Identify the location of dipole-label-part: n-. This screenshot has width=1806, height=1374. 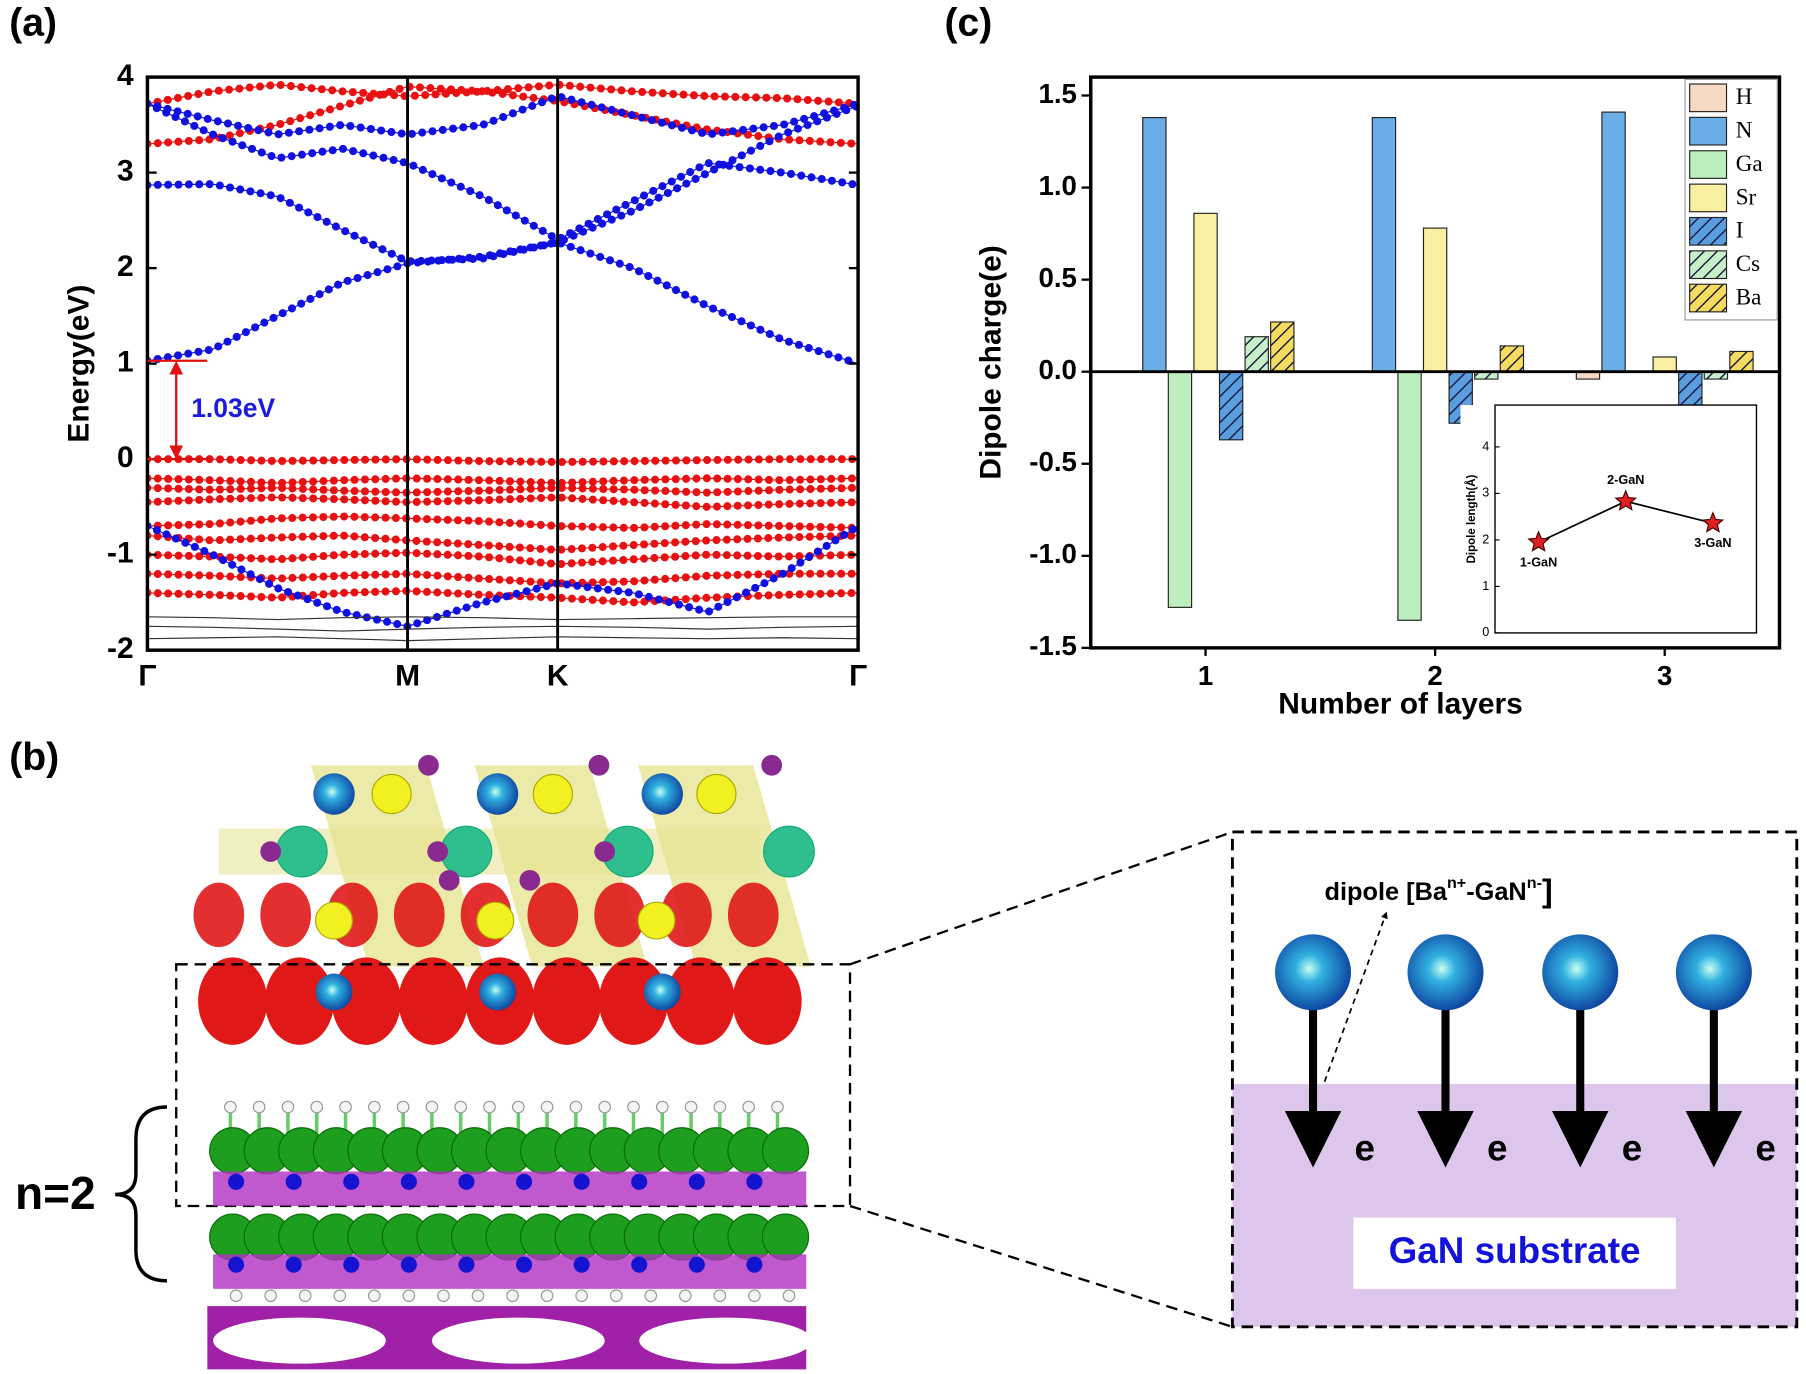
(1534, 883).